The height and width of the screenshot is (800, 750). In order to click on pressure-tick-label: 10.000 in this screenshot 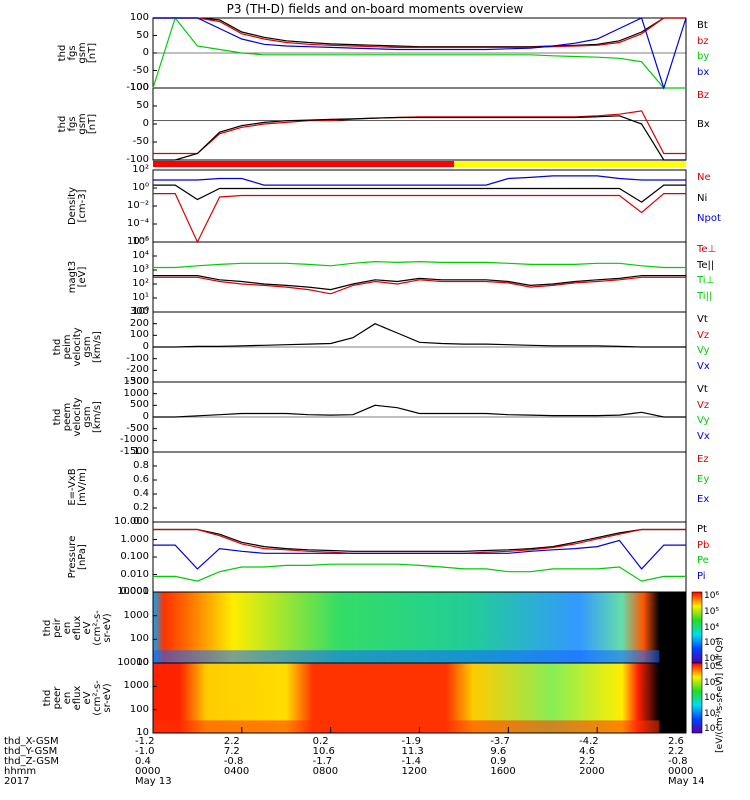, I will do `click(131, 521)`.